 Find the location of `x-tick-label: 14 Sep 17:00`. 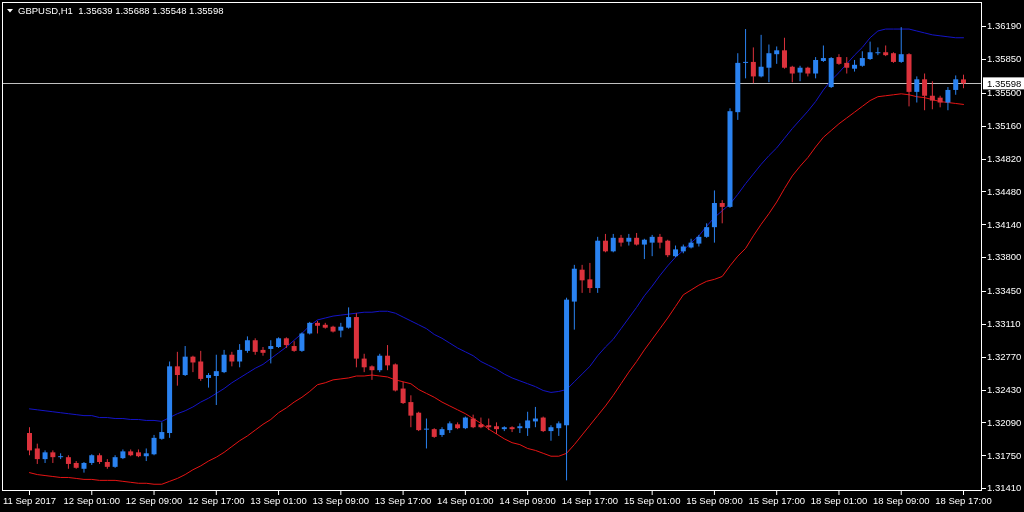

x-tick-label: 14 Sep 17:00 is located at coordinates (590, 500).